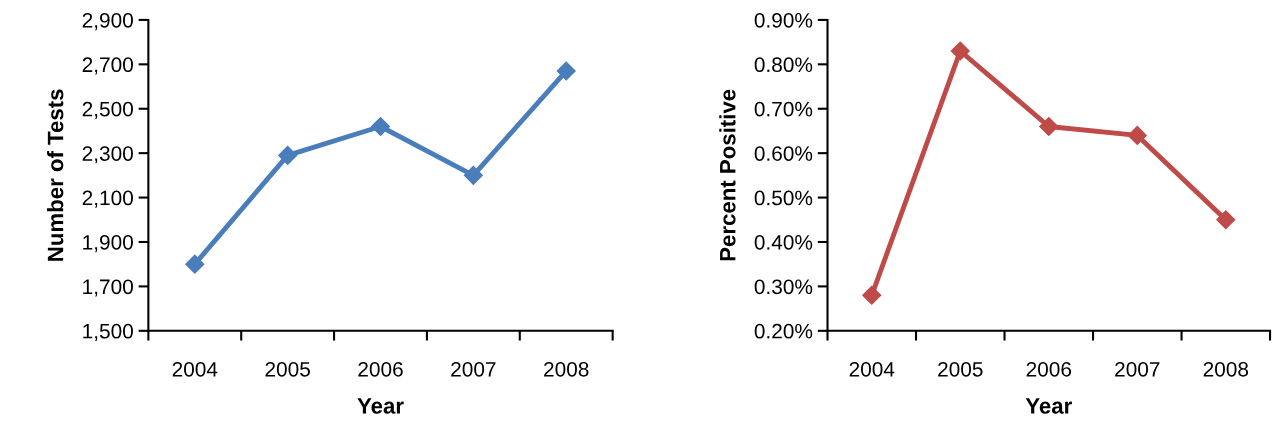 The width and height of the screenshot is (1279, 433). What do you see at coordinates (783, 331) in the screenshot?
I see `y-tick-label: 0.20%` at bounding box center [783, 331].